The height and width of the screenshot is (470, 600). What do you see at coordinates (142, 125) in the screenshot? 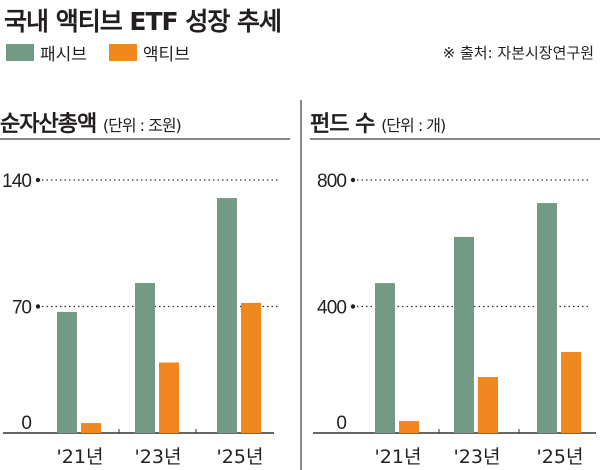
I see `panel-unit: (단위 : 조원)` at bounding box center [142, 125].